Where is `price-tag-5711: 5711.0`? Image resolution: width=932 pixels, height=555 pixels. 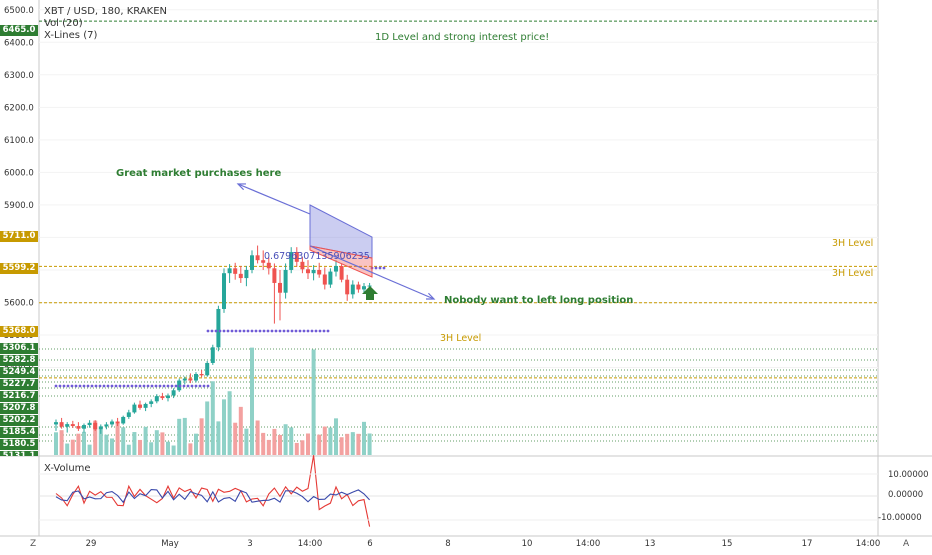
price-tag-5711: 5711.0 is located at coordinates (19, 236).